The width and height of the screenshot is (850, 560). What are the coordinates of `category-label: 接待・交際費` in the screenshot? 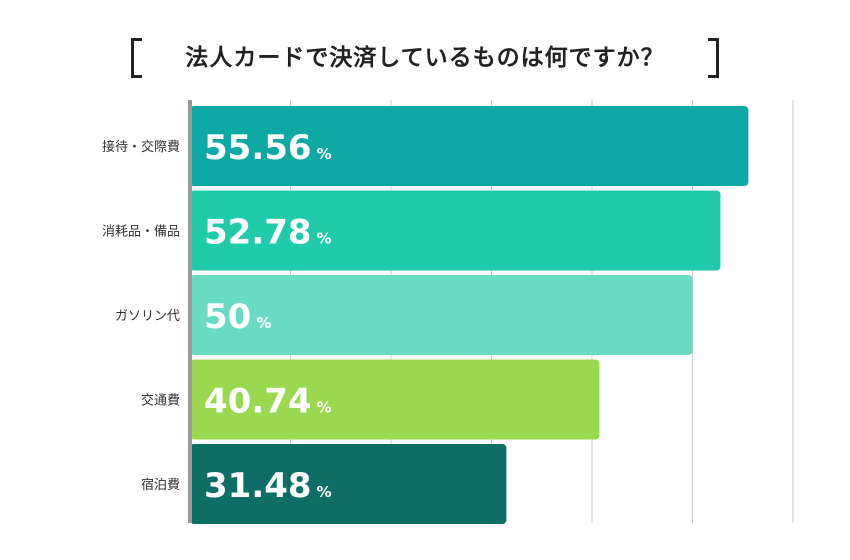 It's located at (141, 147).